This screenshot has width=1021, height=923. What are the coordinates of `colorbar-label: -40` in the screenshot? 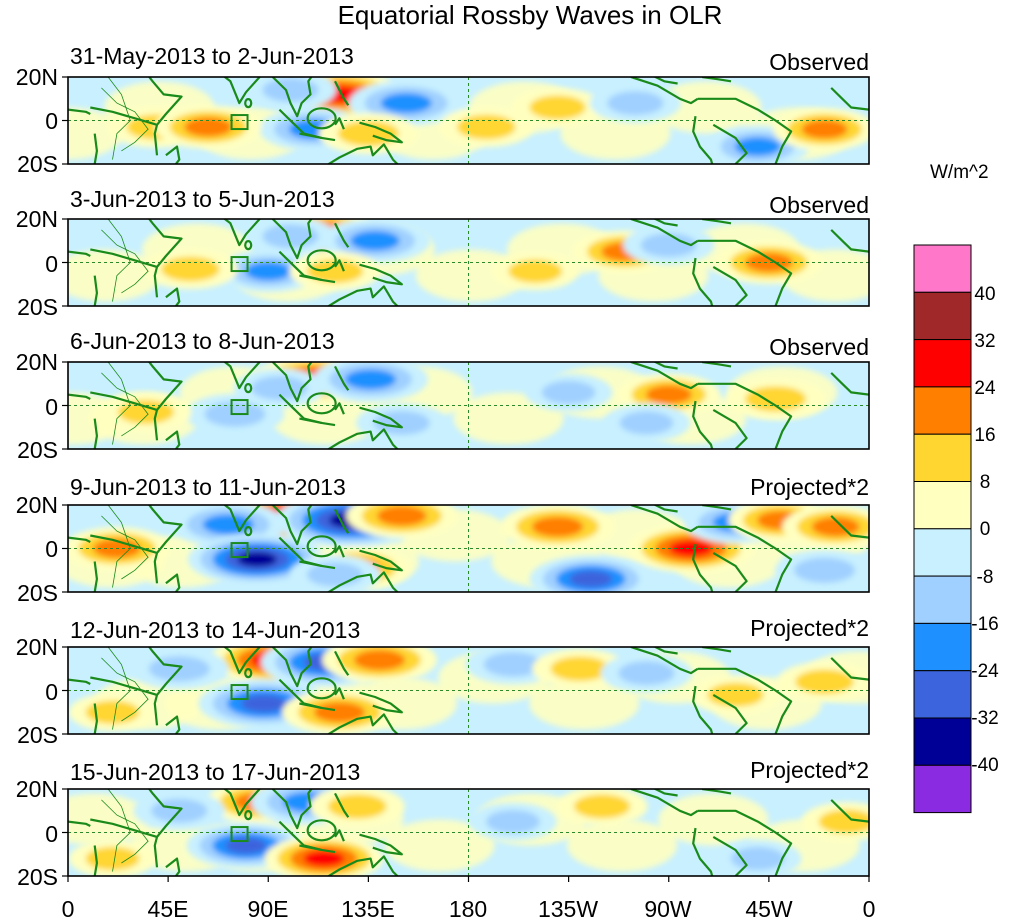 It's located at (985, 765).